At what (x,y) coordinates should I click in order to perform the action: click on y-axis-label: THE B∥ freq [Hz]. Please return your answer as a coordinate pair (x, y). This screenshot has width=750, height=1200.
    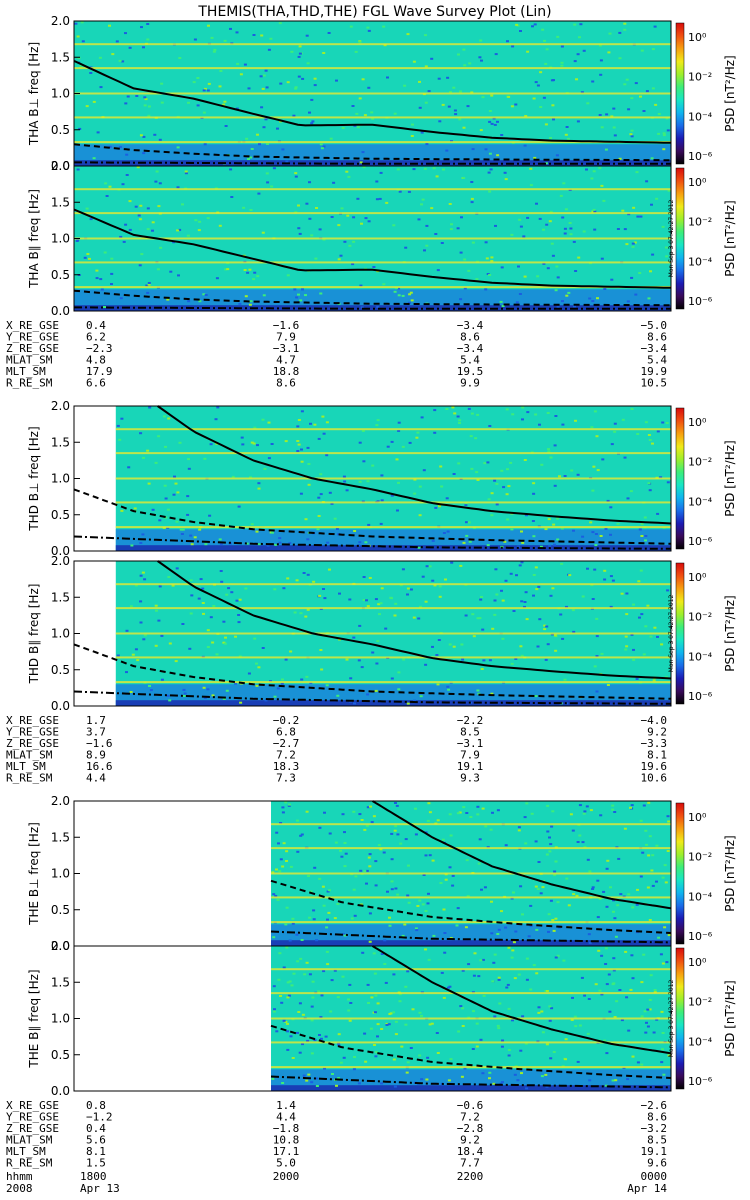
    Looking at the image, I should click on (34, 1018).